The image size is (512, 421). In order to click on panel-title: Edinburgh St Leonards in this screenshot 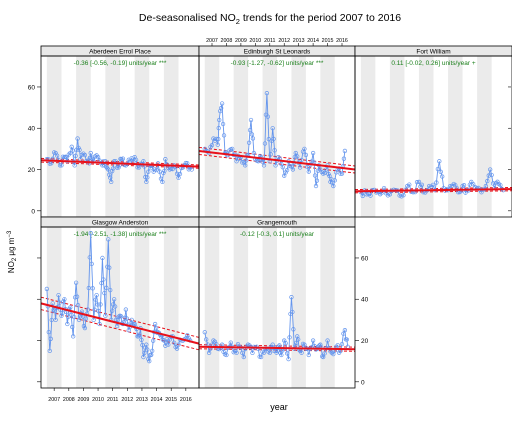, I will do `click(277, 52)`.